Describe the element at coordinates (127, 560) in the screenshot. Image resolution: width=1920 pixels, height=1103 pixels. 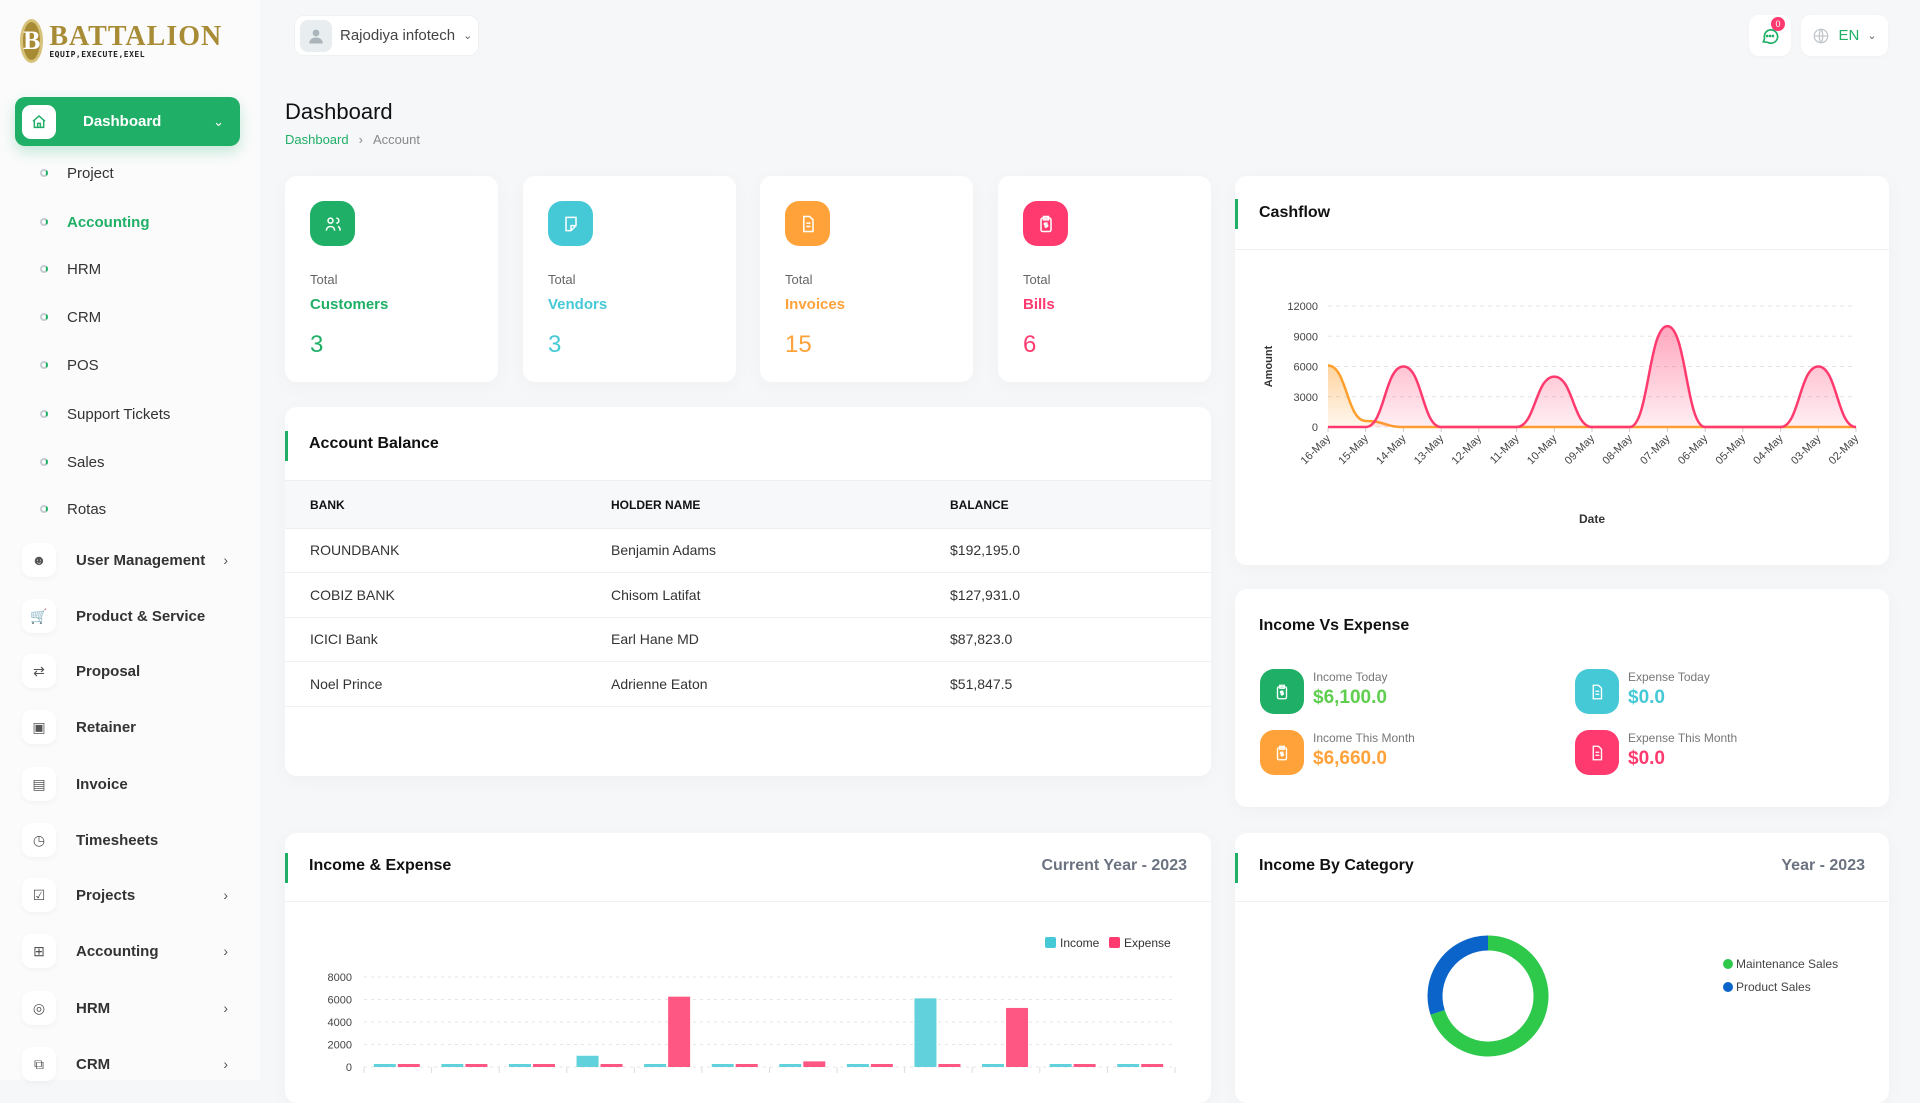
I see `sidebar-item-user-management: ☻ User Management ›` at that location.